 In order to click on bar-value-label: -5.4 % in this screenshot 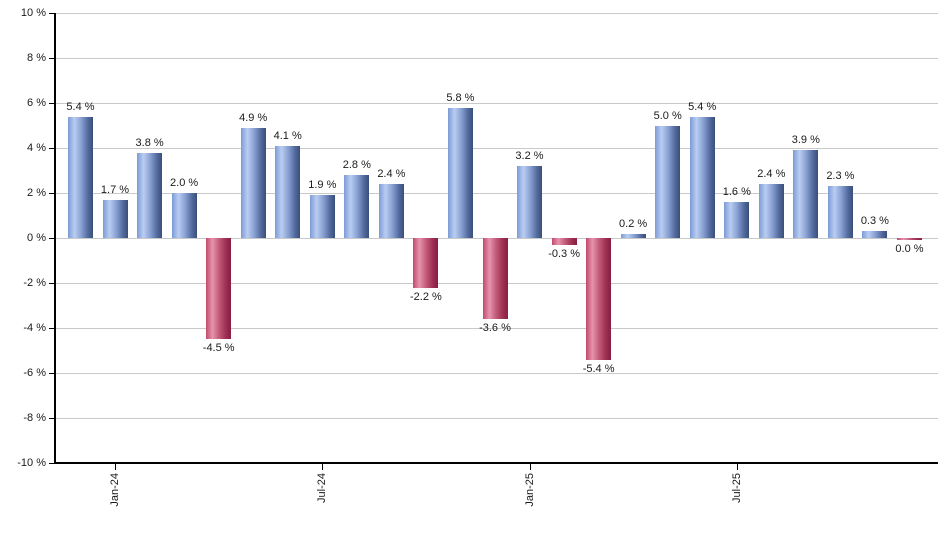, I will do `click(598, 368)`.